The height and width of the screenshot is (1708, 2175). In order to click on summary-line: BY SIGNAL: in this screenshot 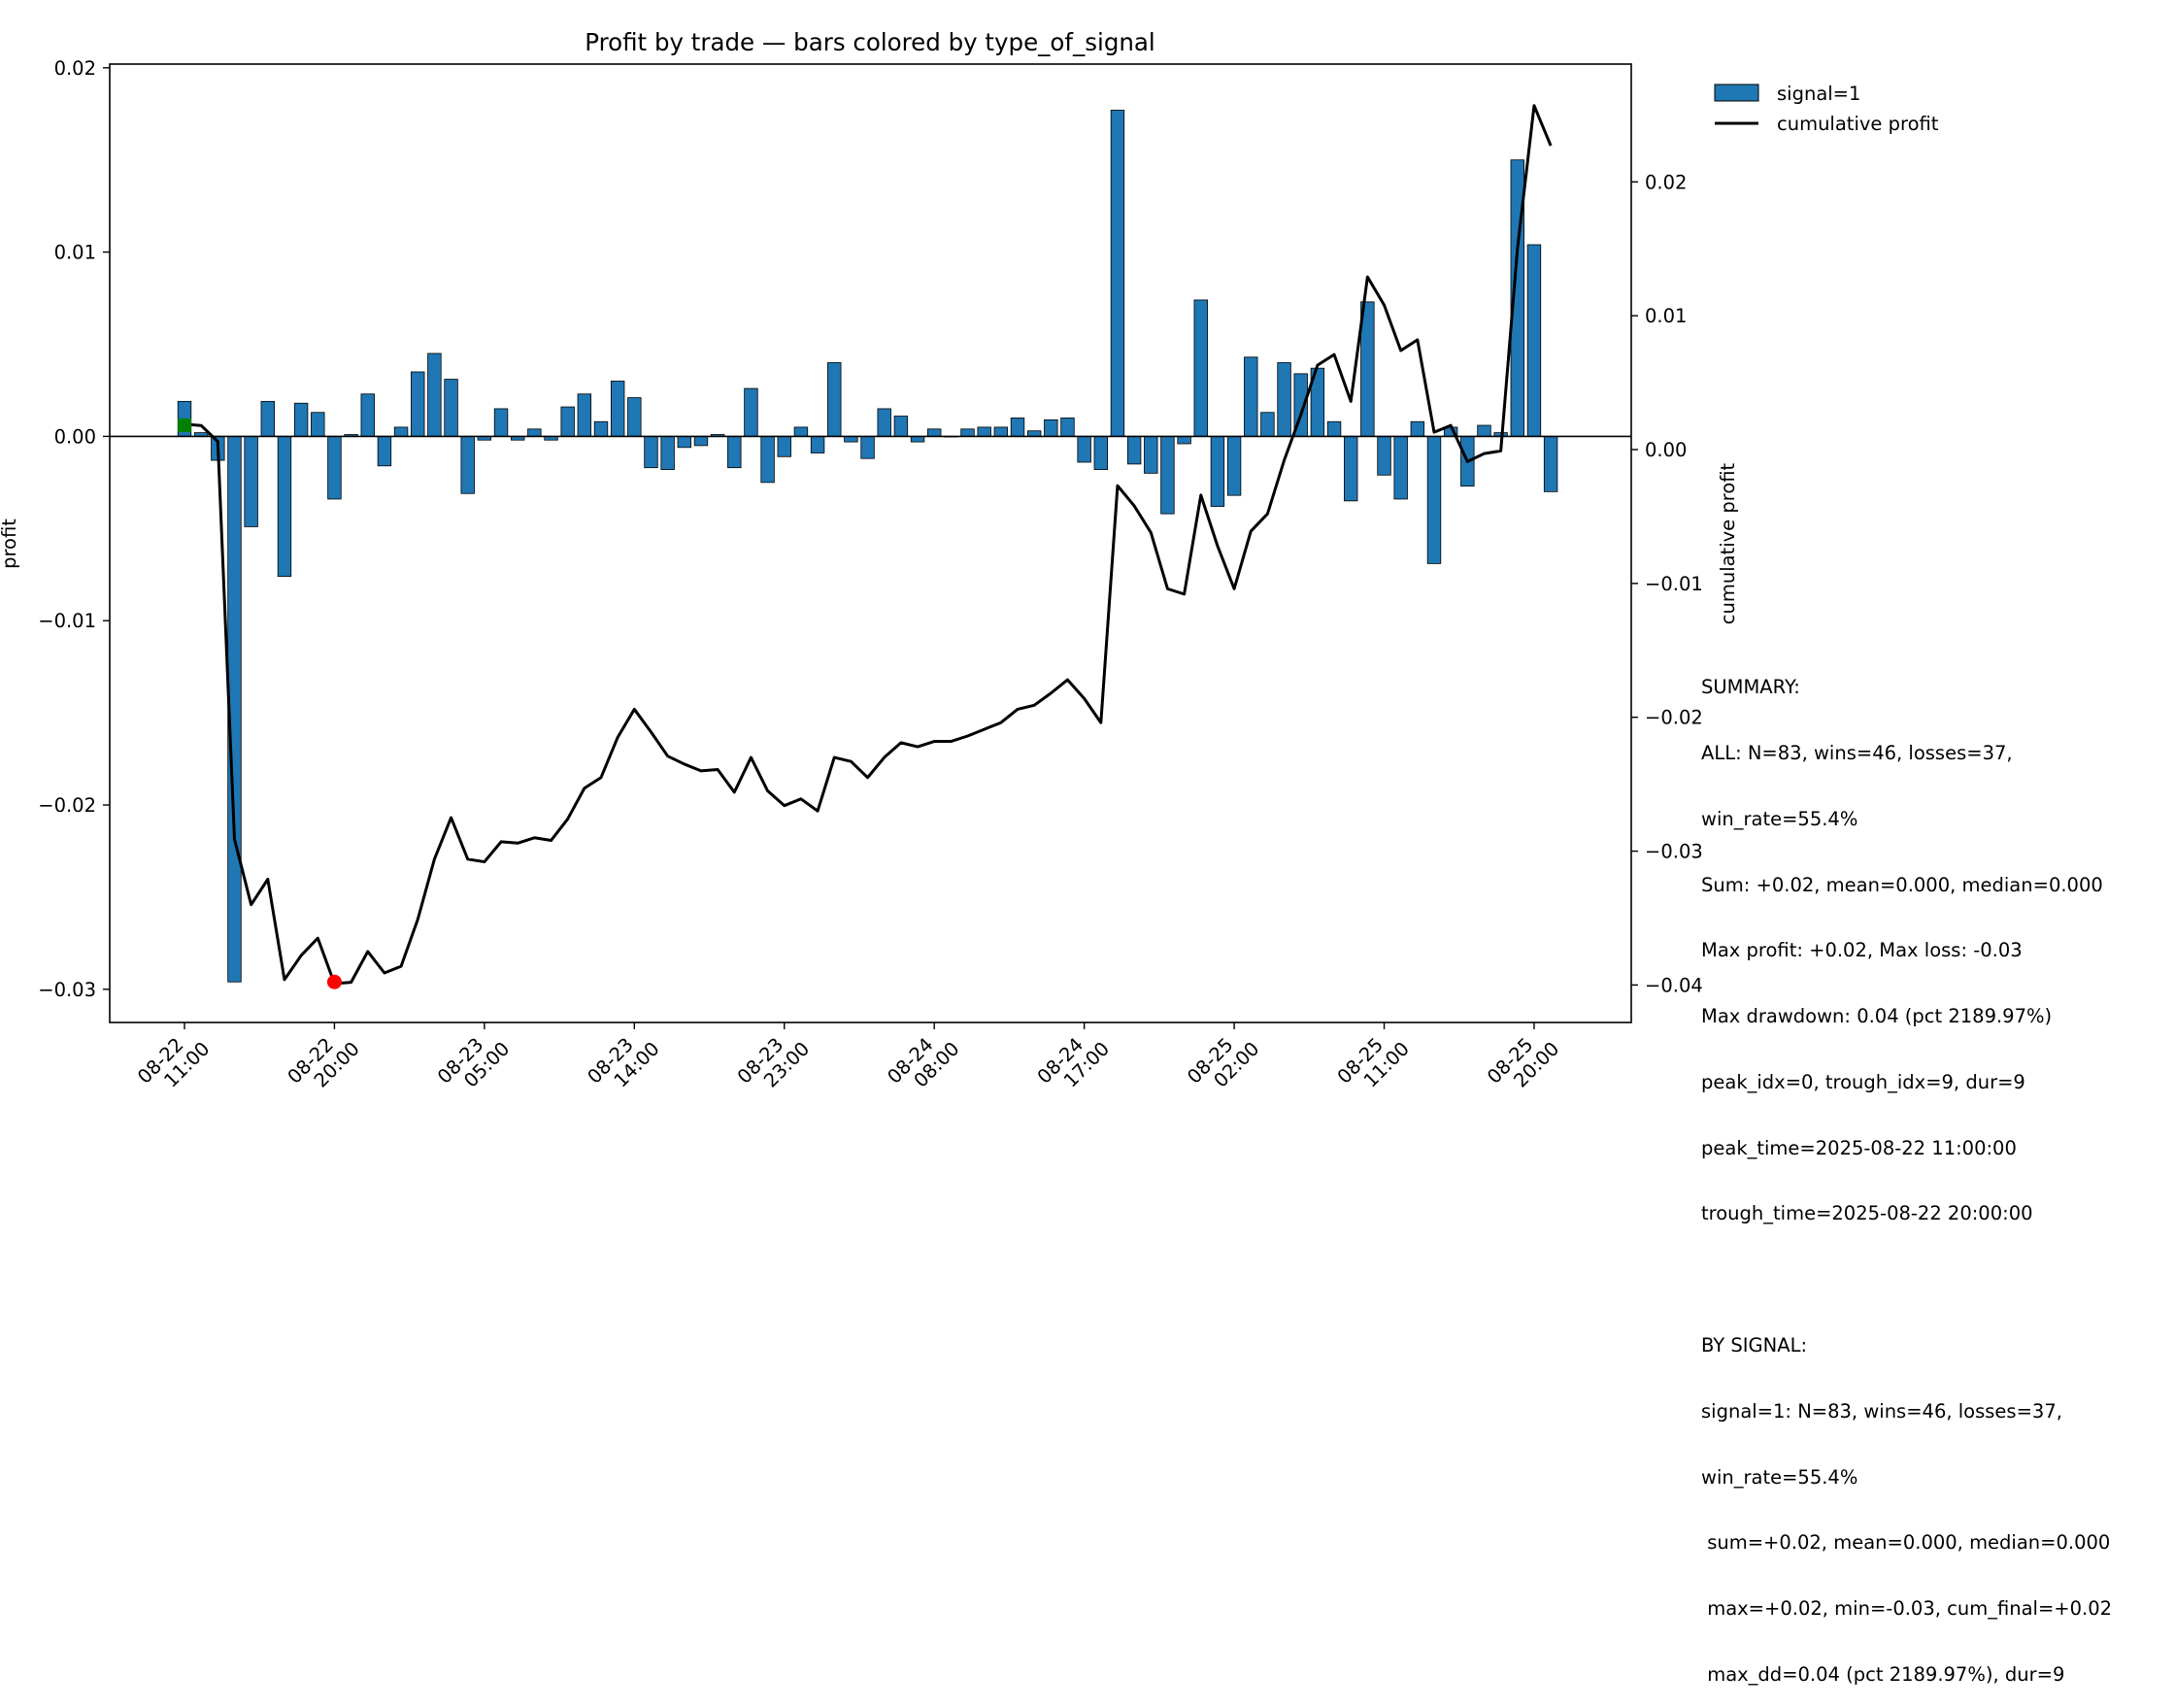, I will do `click(1755, 1345)`.